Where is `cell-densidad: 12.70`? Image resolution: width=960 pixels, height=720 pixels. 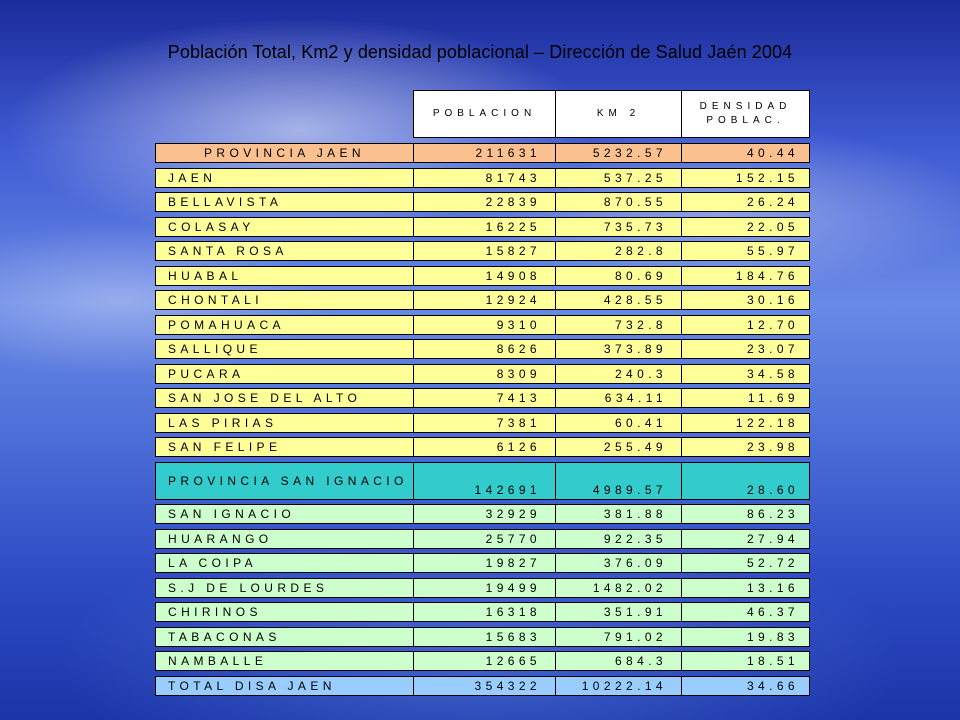 cell-densidad: 12.70 is located at coordinates (745, 324).